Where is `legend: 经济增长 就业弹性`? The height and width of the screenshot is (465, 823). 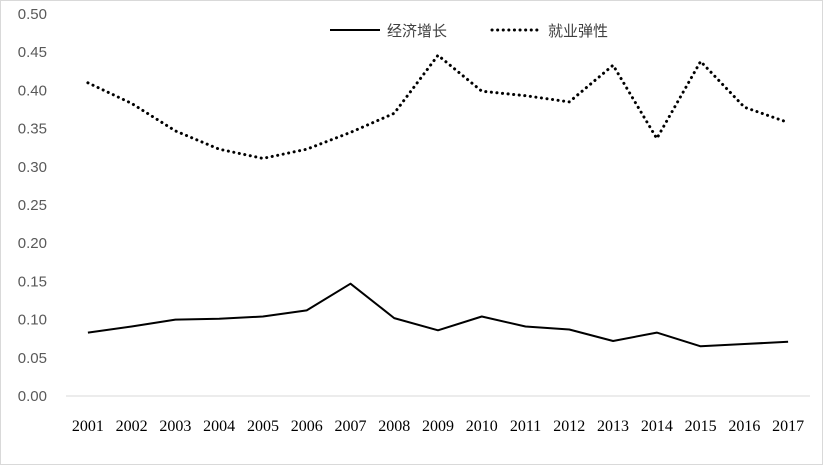 legend: 经济增长 就业弹性 is located at coordinates (469, 31).